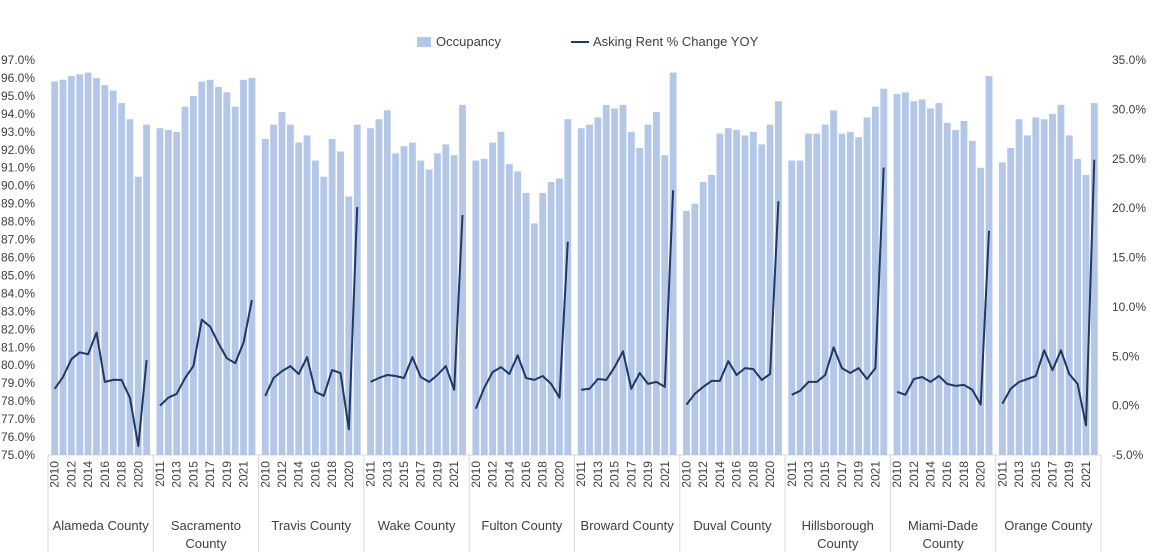 This screenshot has height=552, width=1152. What do you see at coordinates (227, 474) in the screenshot?
I see `year-tick-label: 2019` at bounding box center [227, 474].